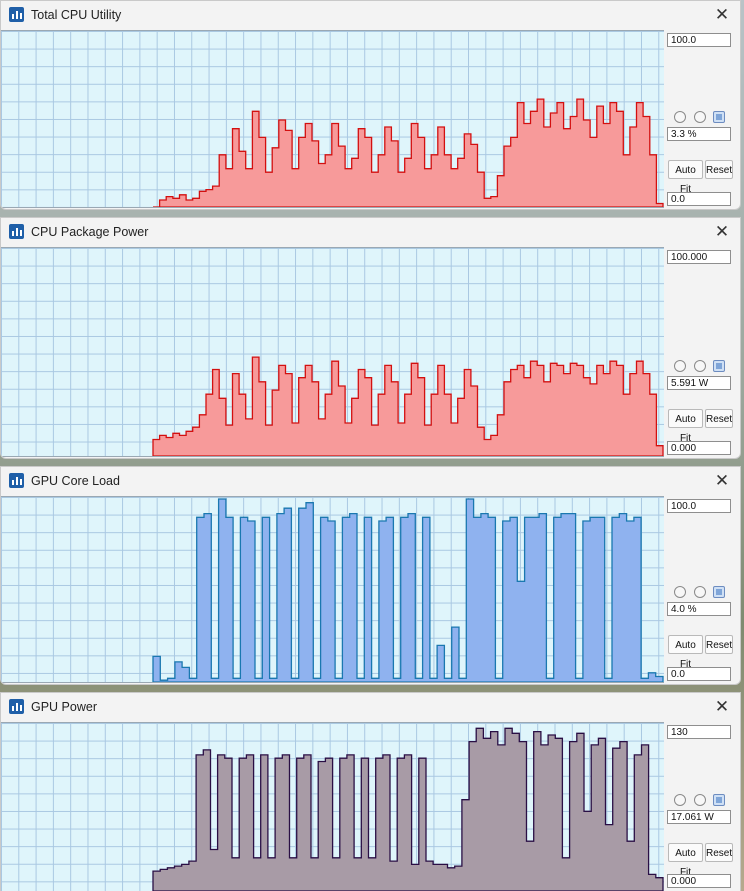 Image resolution: width=744 pixels, height=891 pixels. Describe the element at coordinates (76, 15) in the screenshot. I see `window-title: Total CPU Utility` at that location.